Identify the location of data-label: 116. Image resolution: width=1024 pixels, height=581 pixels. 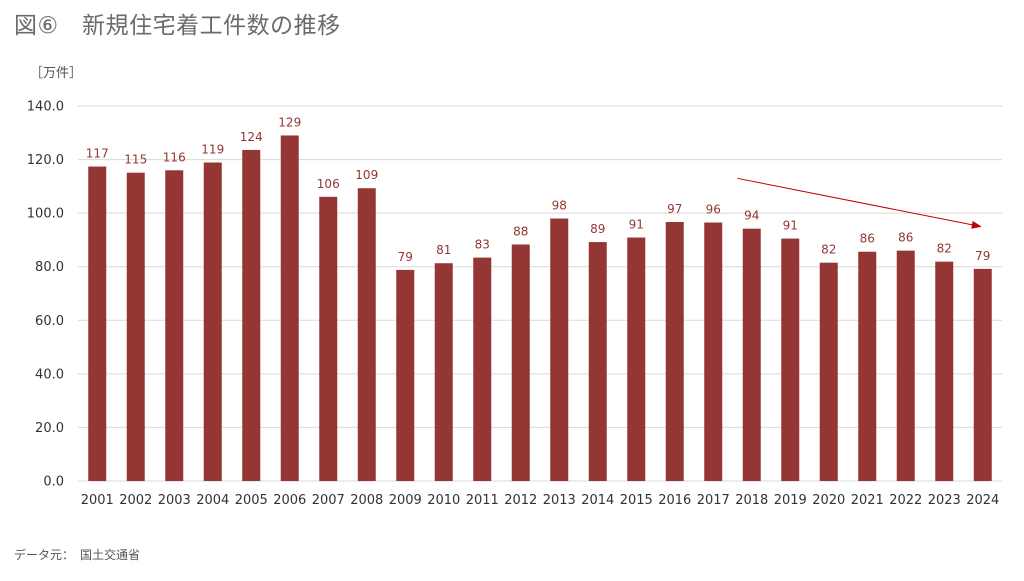
(174, 157).